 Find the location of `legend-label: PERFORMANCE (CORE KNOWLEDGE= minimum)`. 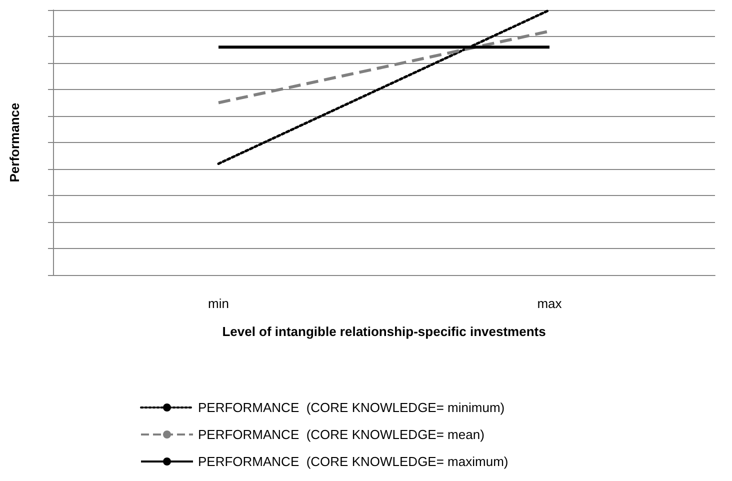

legend-label: PERFORMANCE (CORE KNOWLEDGE= minimum) is located at coordinates (351, 407).